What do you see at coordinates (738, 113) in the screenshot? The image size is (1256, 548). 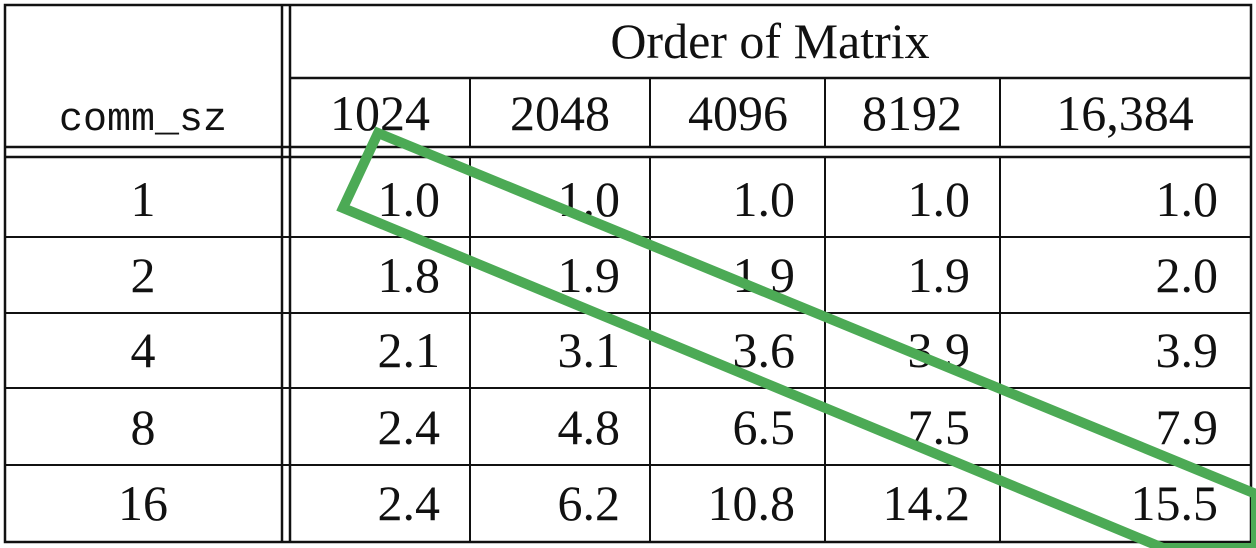 I see `column-header: 4096` at bounding box center [738, 113].